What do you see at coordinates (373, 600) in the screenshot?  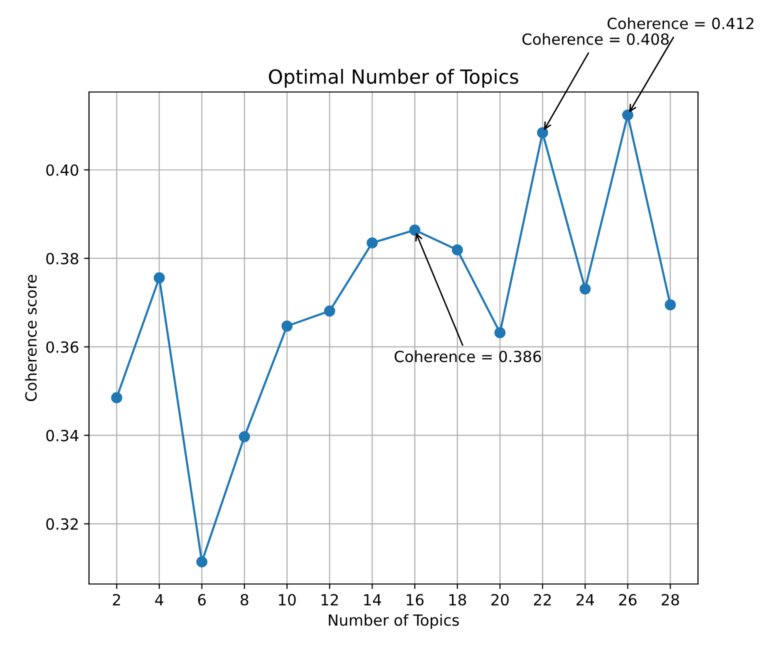 I see `x-tick-label: 14` at bounding box center [373, 600].